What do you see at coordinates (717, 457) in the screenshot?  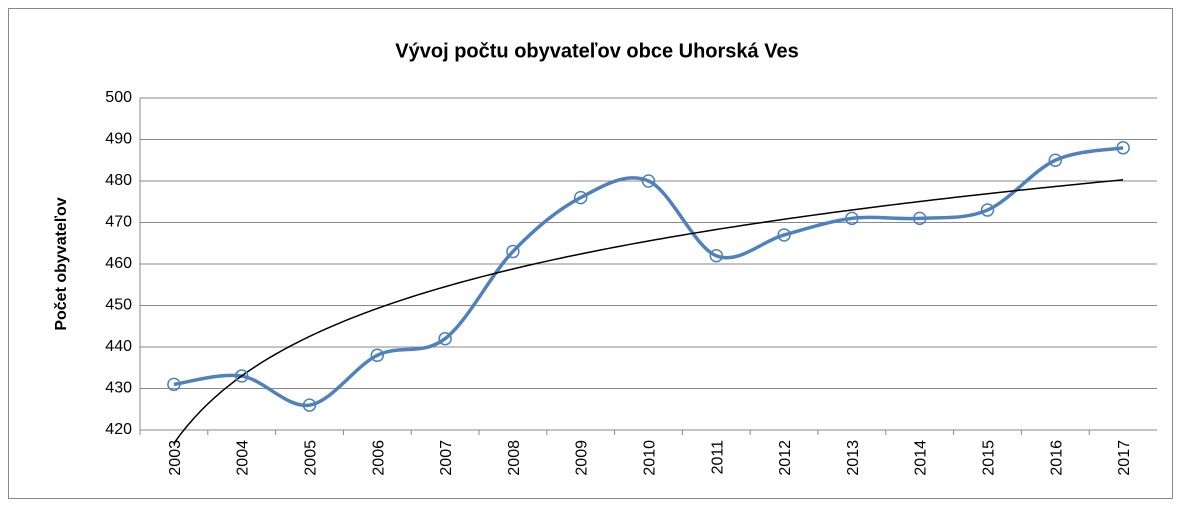 I see `x-tick-label: 2011` at bounding box center [717, 457].